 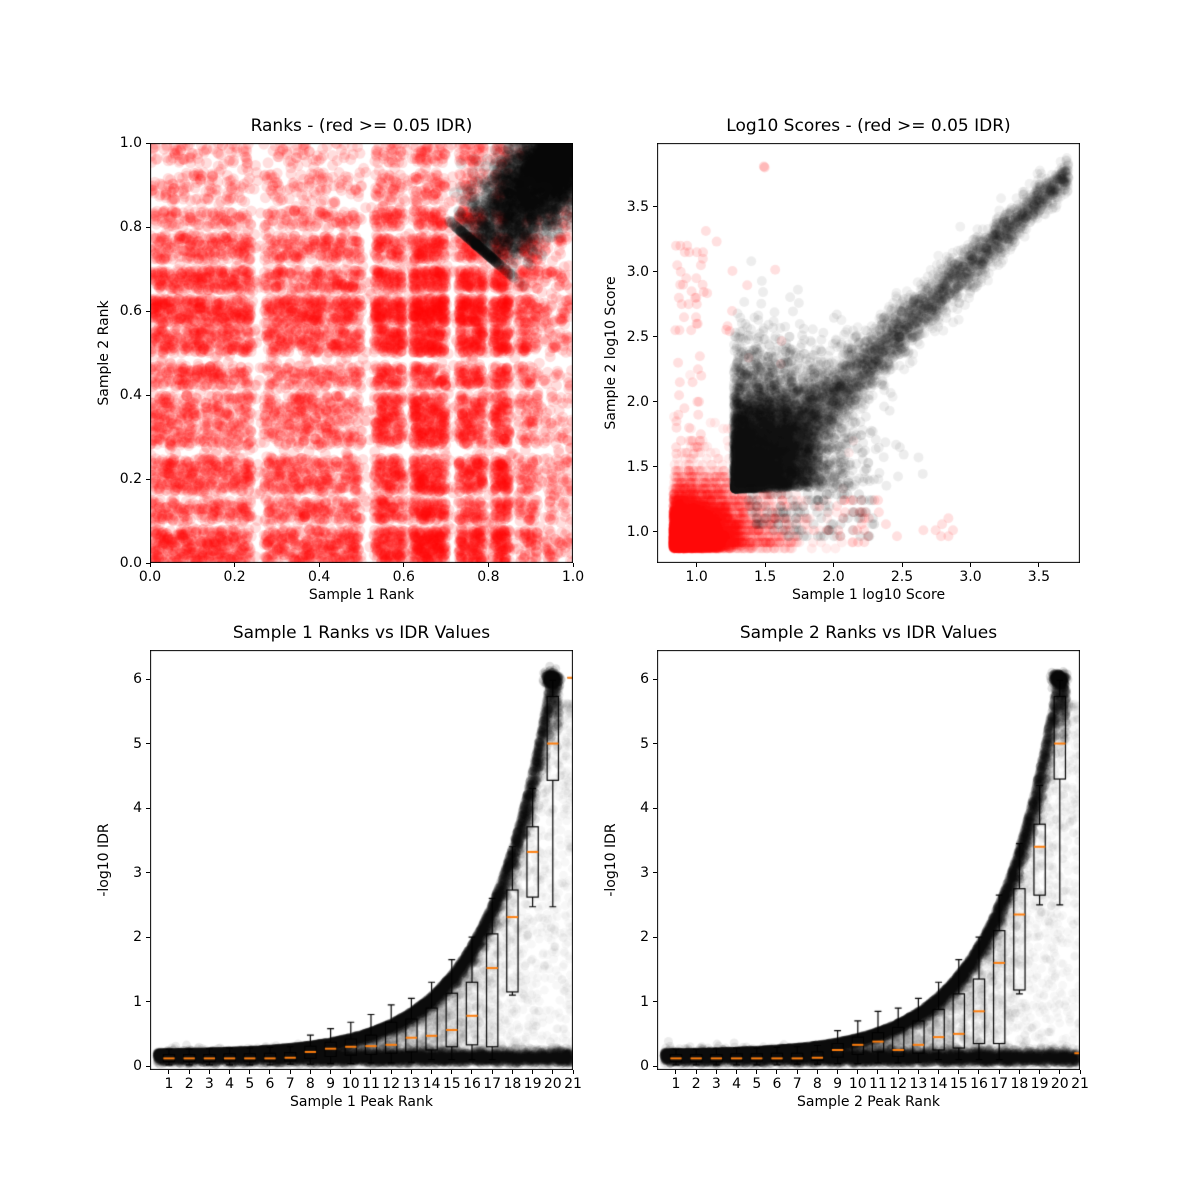 I want to click on y-tick-label: 0, so click(x=137, y=1066).